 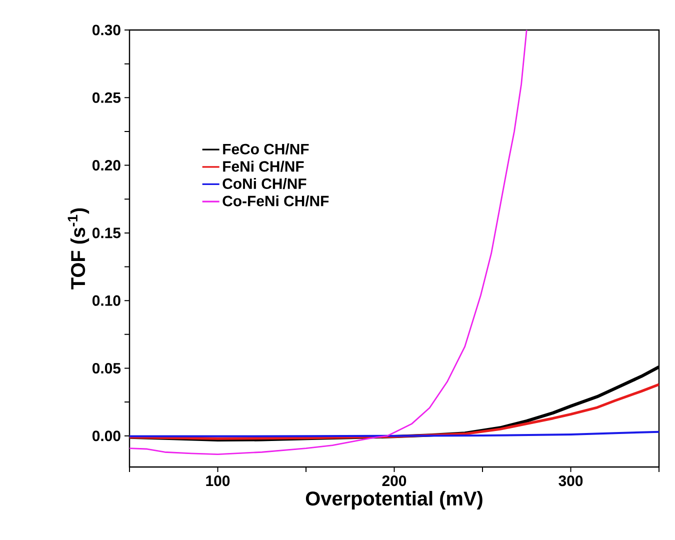 I want to click on y-axis-title: TOF (s$^{-1}$), so click(x=79, y=249).